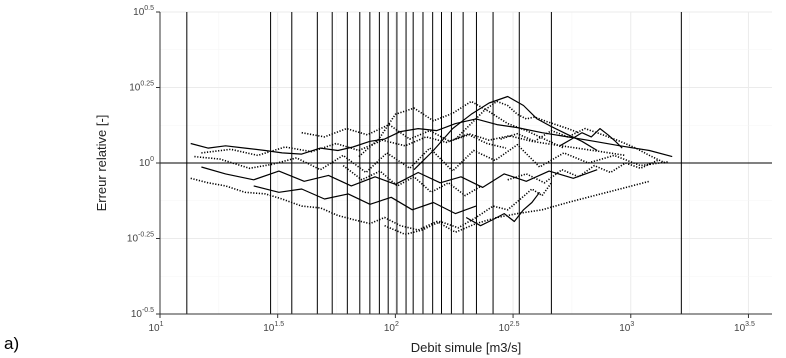  I want to click on x-tick-label: 102.5, so click(509, 327).